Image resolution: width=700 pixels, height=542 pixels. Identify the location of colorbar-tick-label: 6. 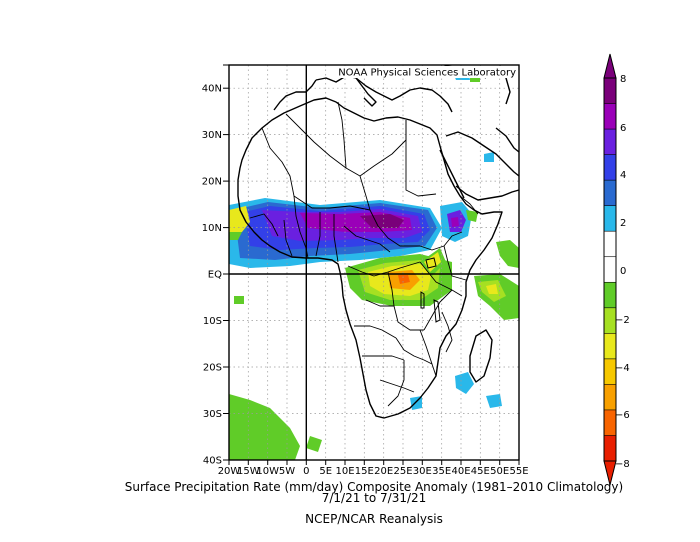
(623, 128).